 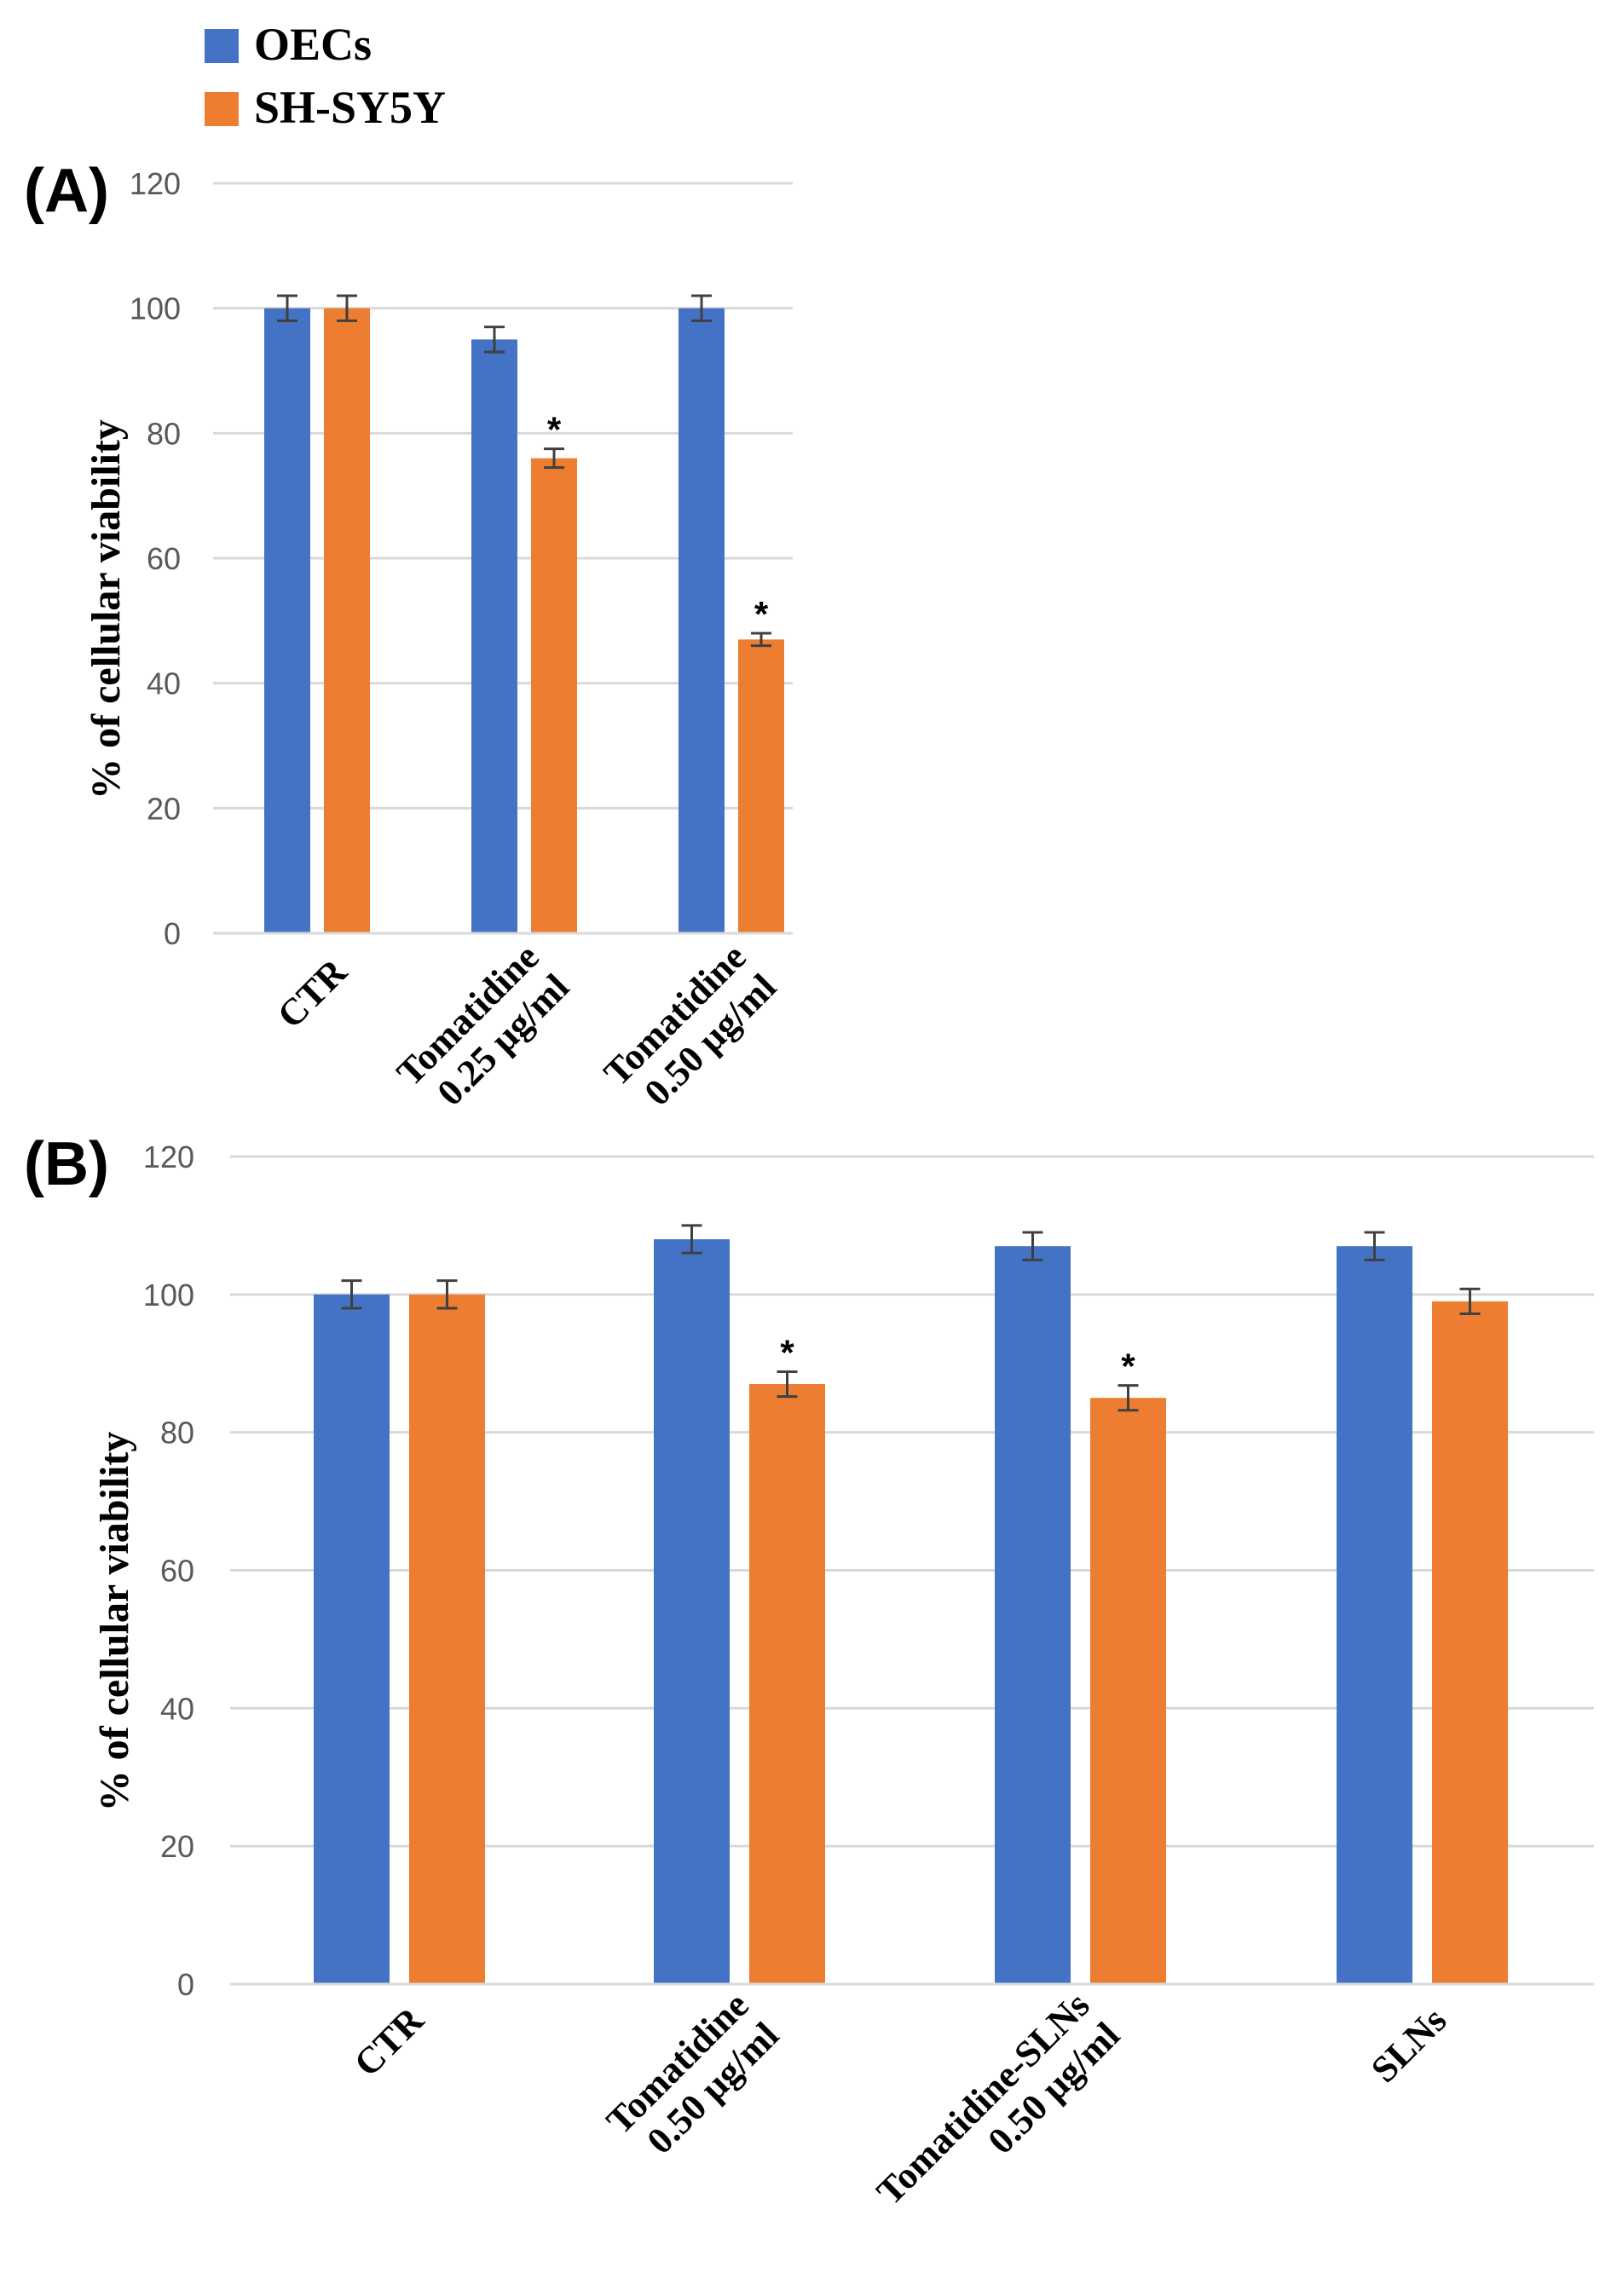 What do you see at coordinates (325, 76) in the screenshot?
I see `legend: OECs SH-SY5Y` at bounding box center [325, 76].